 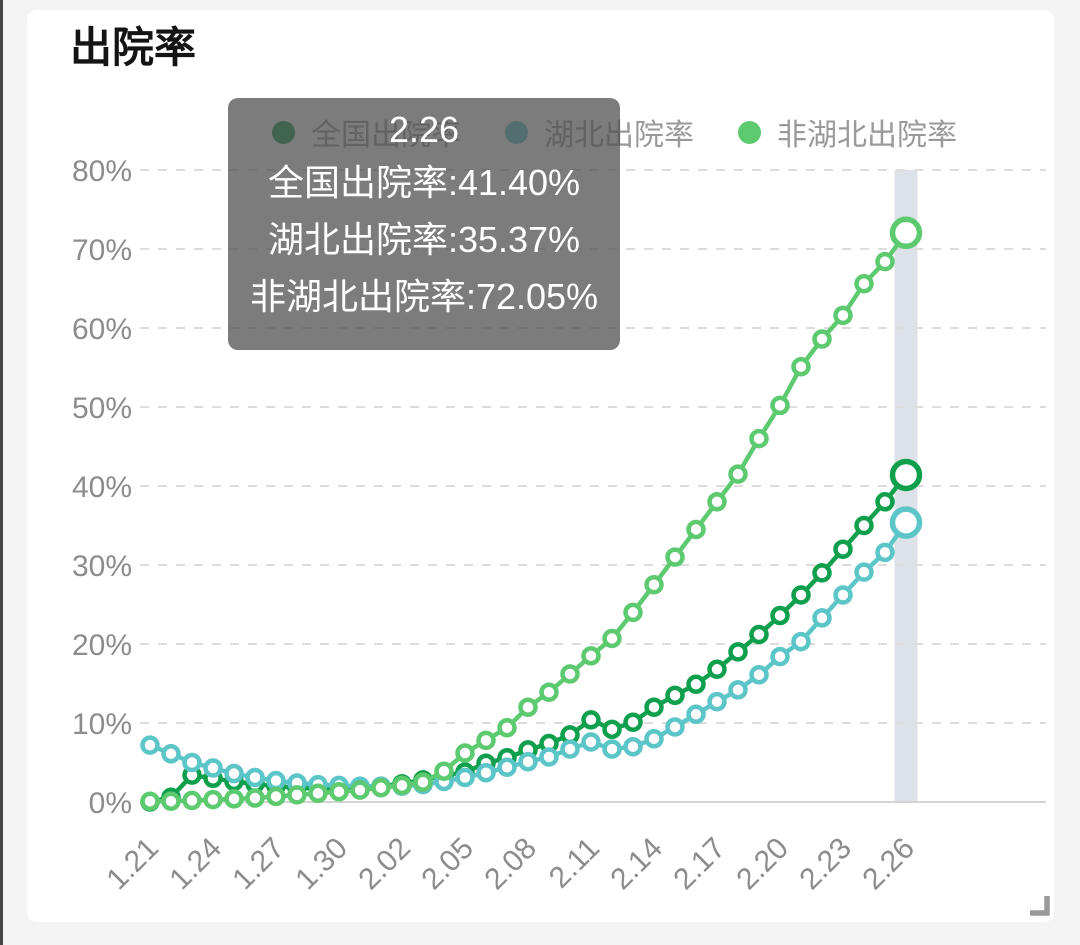 I want to click on x-axis-label-1.24: 1.24, so click(x=195, y=864).